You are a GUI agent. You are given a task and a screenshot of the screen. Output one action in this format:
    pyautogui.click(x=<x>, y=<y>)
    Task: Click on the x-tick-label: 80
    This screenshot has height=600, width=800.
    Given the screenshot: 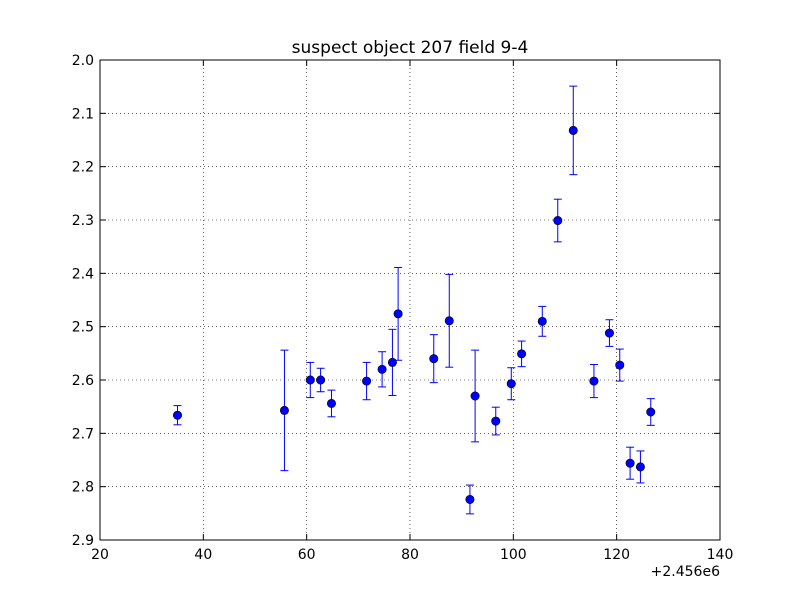 What is the action you would take?
    pyautogui.click(x=410, y=555)
    